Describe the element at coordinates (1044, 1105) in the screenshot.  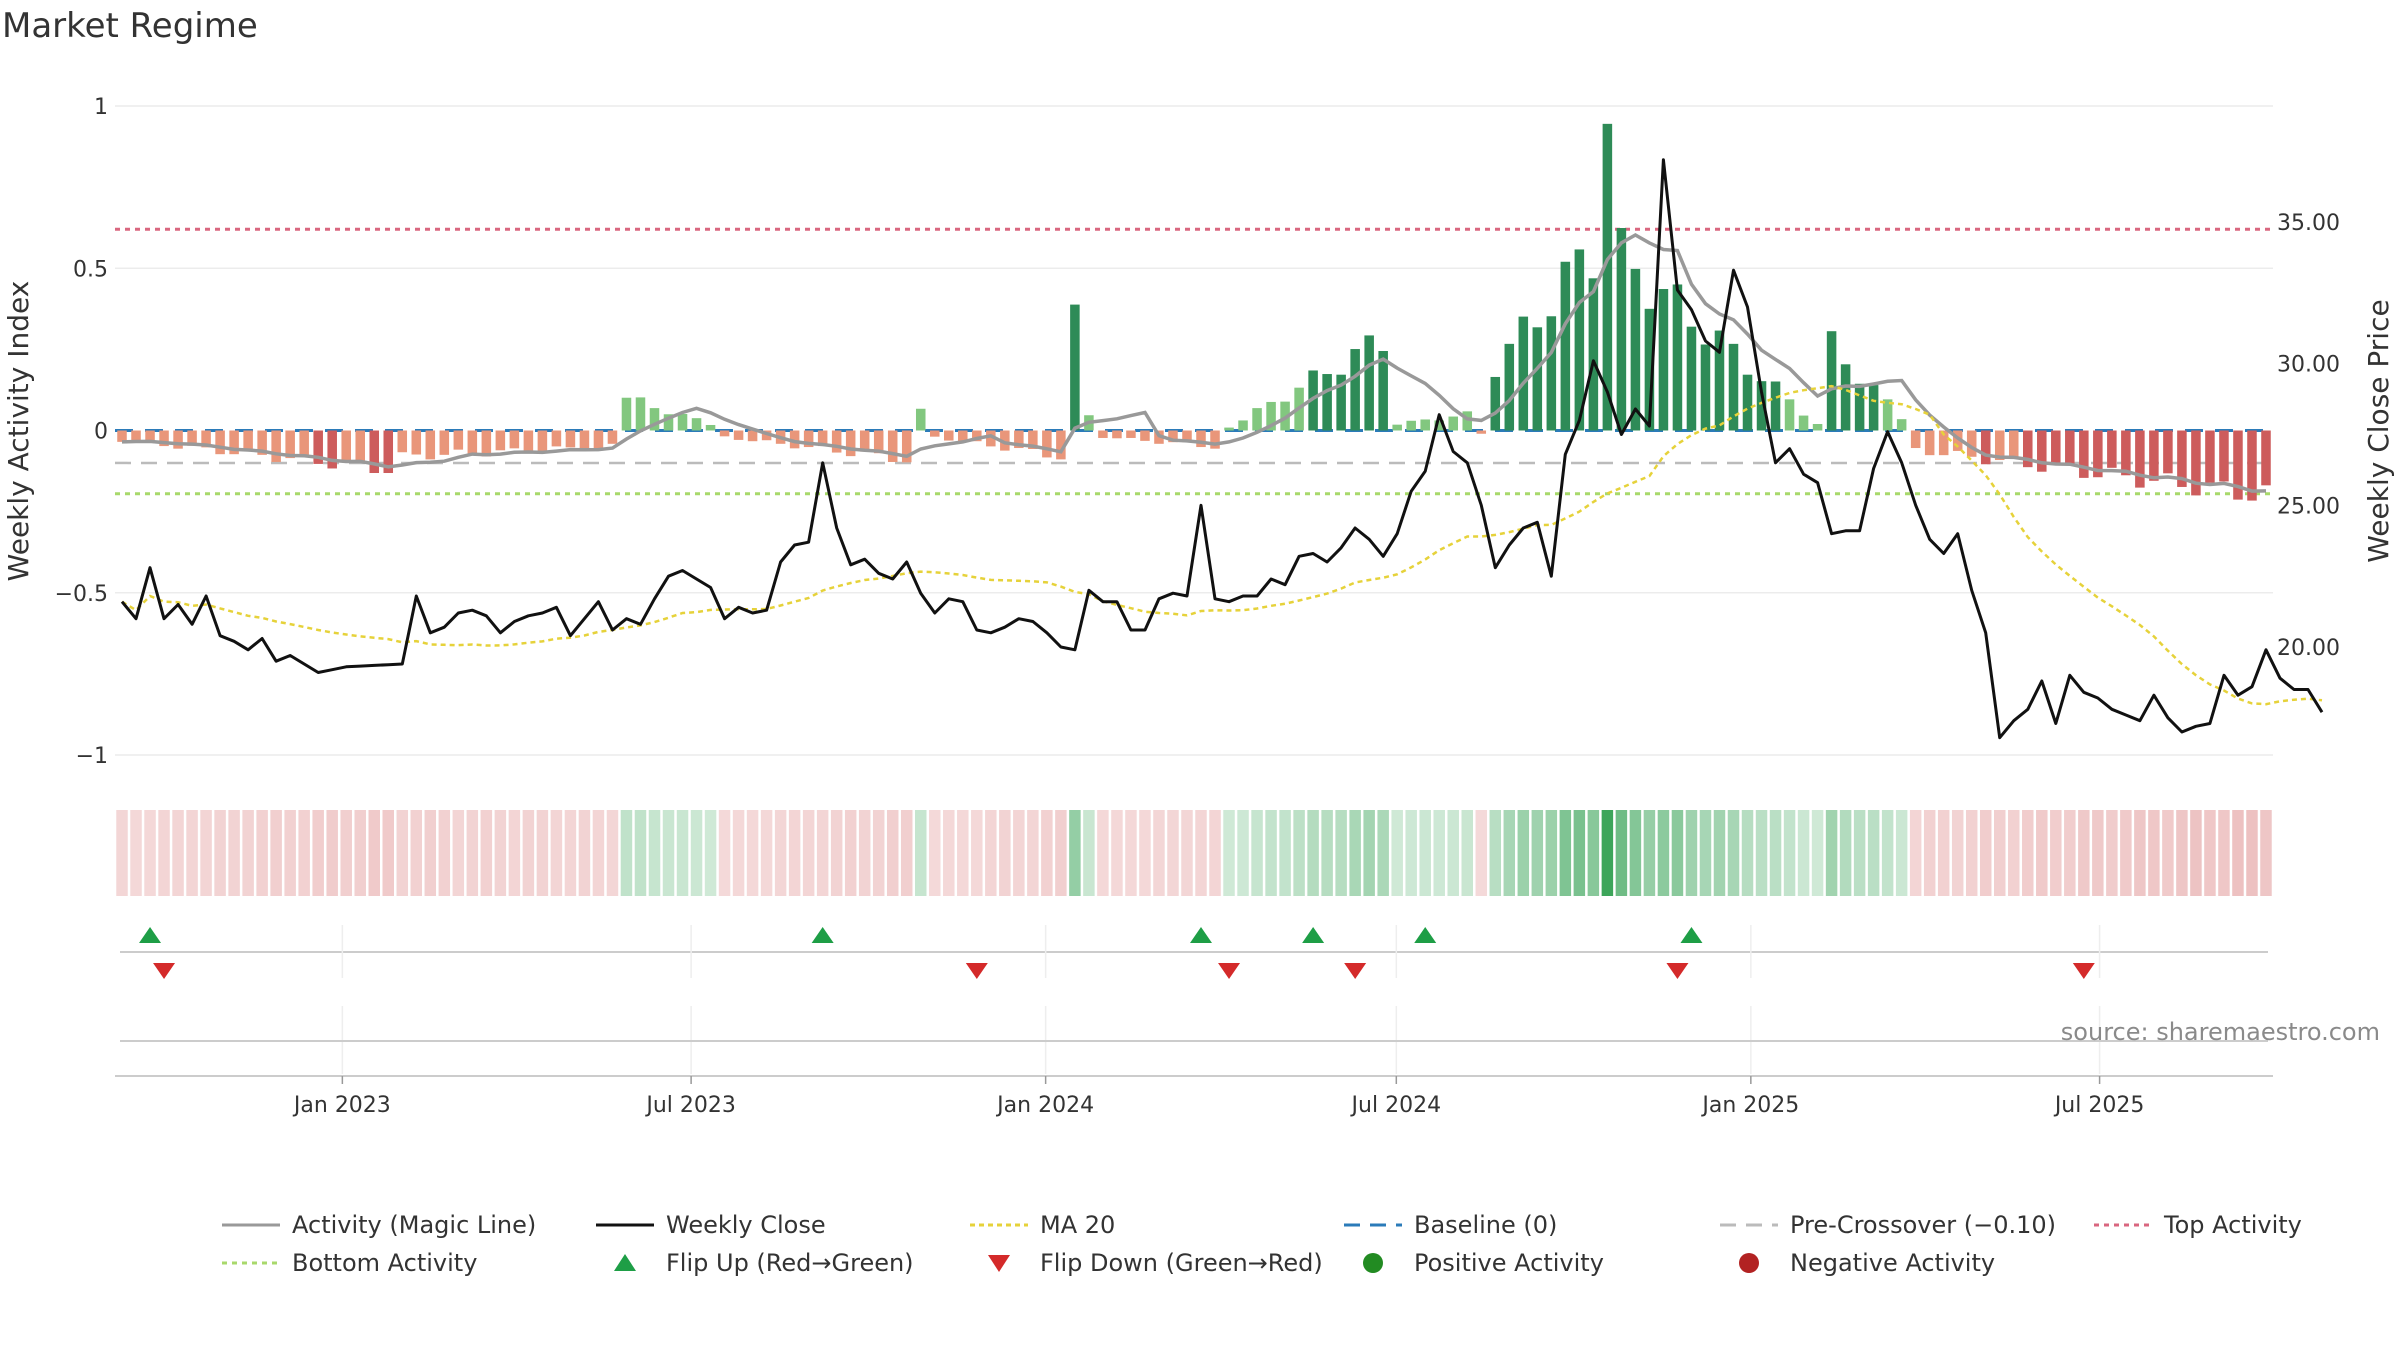
I see `x-tick-label: Jan 2024` at that location.